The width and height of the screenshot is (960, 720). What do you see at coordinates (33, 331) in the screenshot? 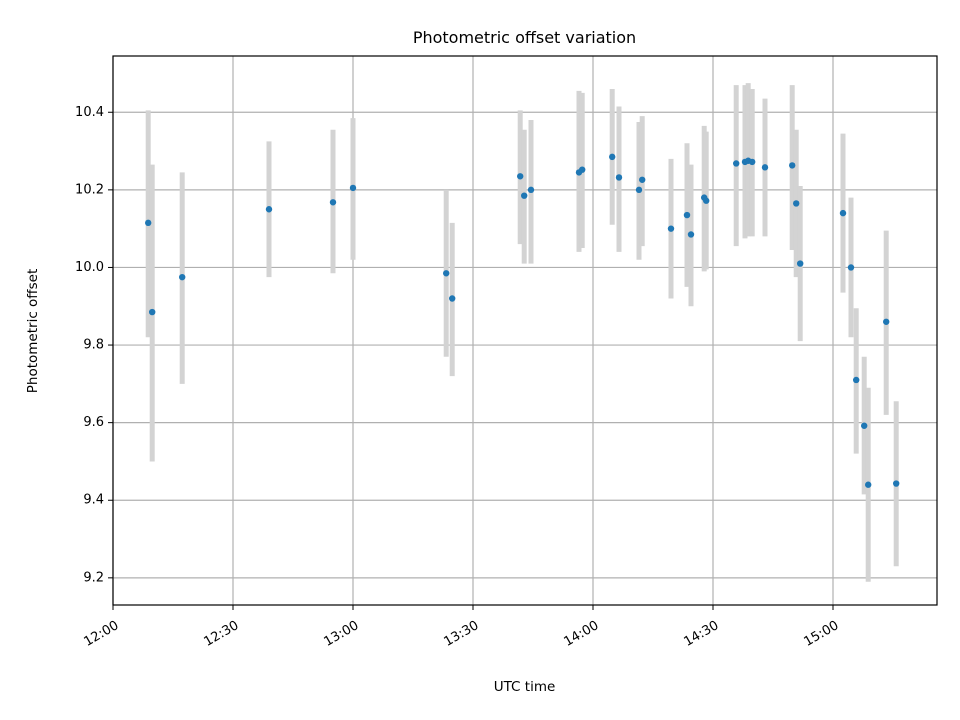
I see `y-axis-label: Photometric offset` at bounding box center [33, 331].